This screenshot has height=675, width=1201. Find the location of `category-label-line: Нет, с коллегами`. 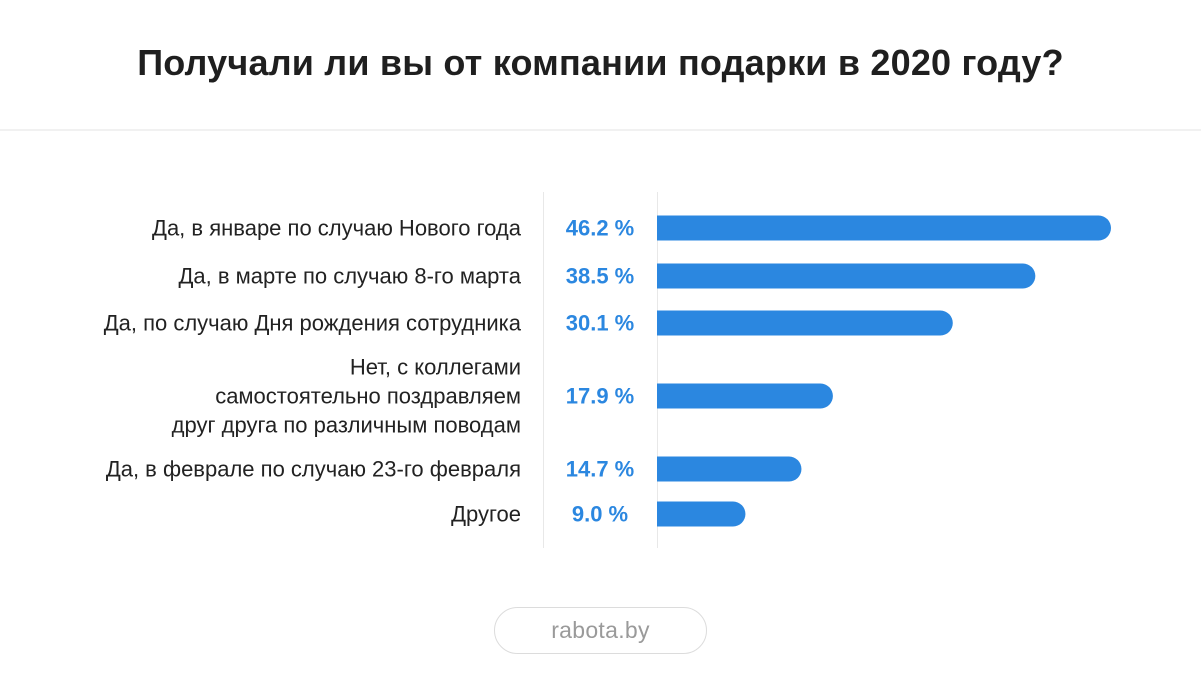

category-label-line: Нет, с коллегами is located at coordinates (435, 367).